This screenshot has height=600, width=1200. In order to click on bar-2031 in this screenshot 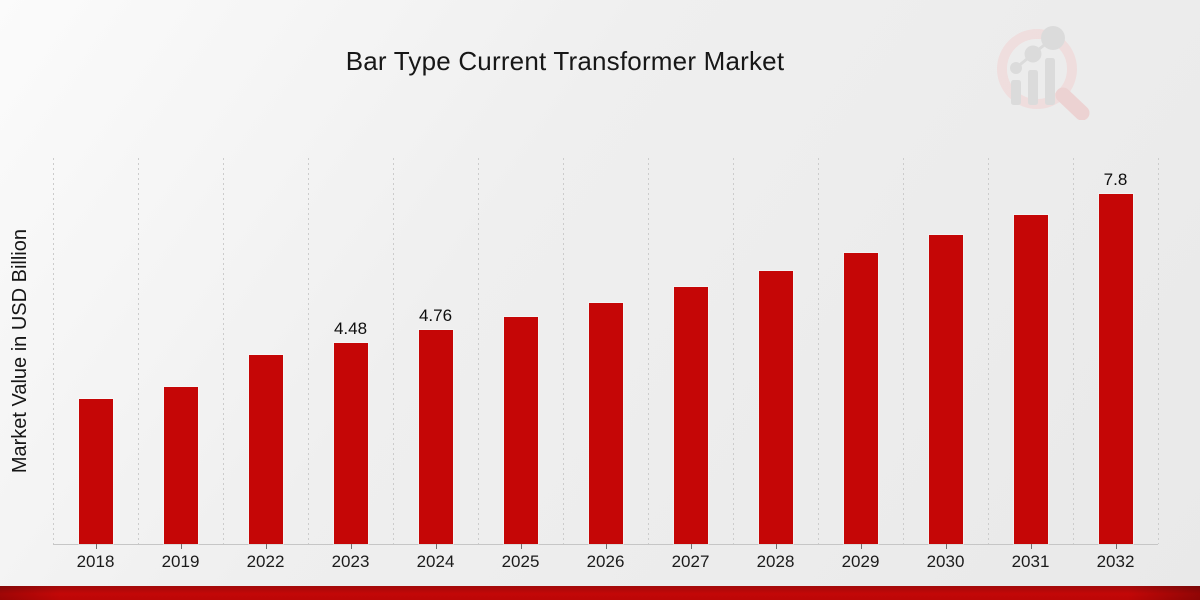, I will do `click(1030, 379)`.